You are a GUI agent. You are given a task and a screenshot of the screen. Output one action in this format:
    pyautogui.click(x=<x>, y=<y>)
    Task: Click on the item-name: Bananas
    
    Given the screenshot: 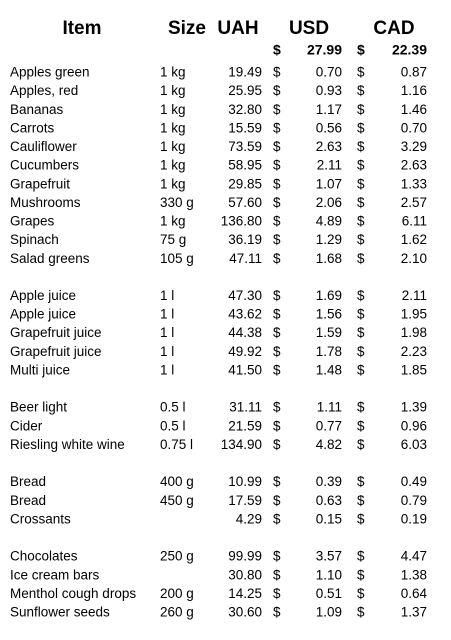 What is the action you would take?
    pyautogui.click(x=37, y=109)
    